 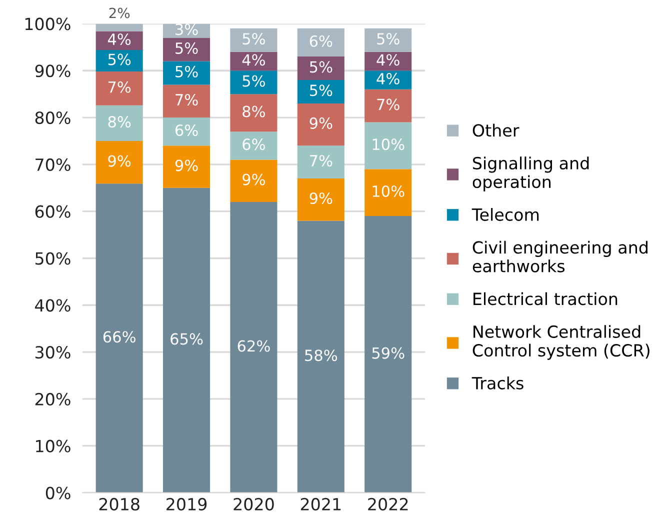 What do you see at coordinates (52, 305) in the screenshot?
I see `y-tick-label: 40%` at bounding box center [52, 305].